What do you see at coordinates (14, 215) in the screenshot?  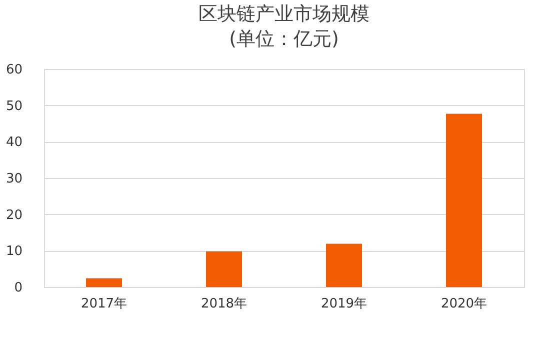 I see `y-tick-label: 20` at bounding box center [14, 215].